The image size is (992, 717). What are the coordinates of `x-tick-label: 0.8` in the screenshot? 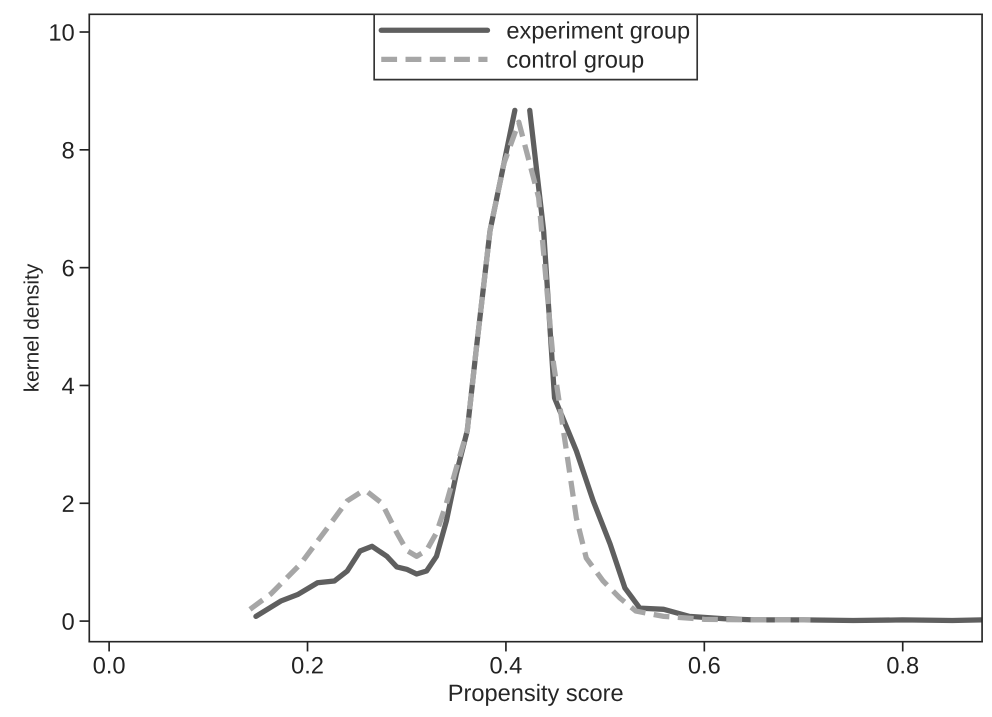 It's located at (902, 665).